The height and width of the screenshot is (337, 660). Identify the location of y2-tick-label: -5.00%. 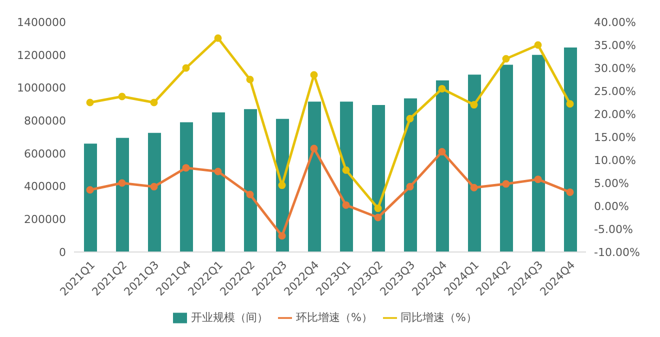
(613, 229).